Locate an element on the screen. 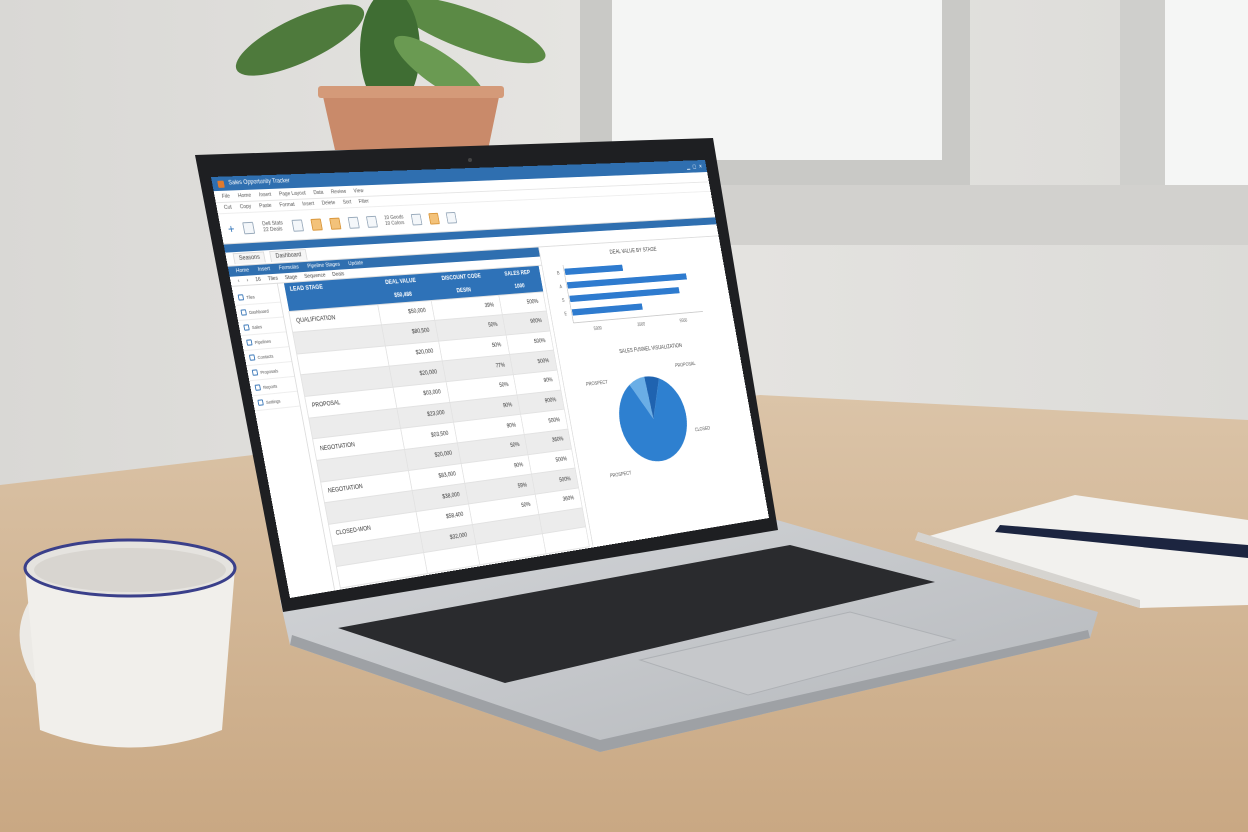 The width and height of the screenshot is (1248, 832). sidebar-label: Settings is located at coordinates (272, 401).